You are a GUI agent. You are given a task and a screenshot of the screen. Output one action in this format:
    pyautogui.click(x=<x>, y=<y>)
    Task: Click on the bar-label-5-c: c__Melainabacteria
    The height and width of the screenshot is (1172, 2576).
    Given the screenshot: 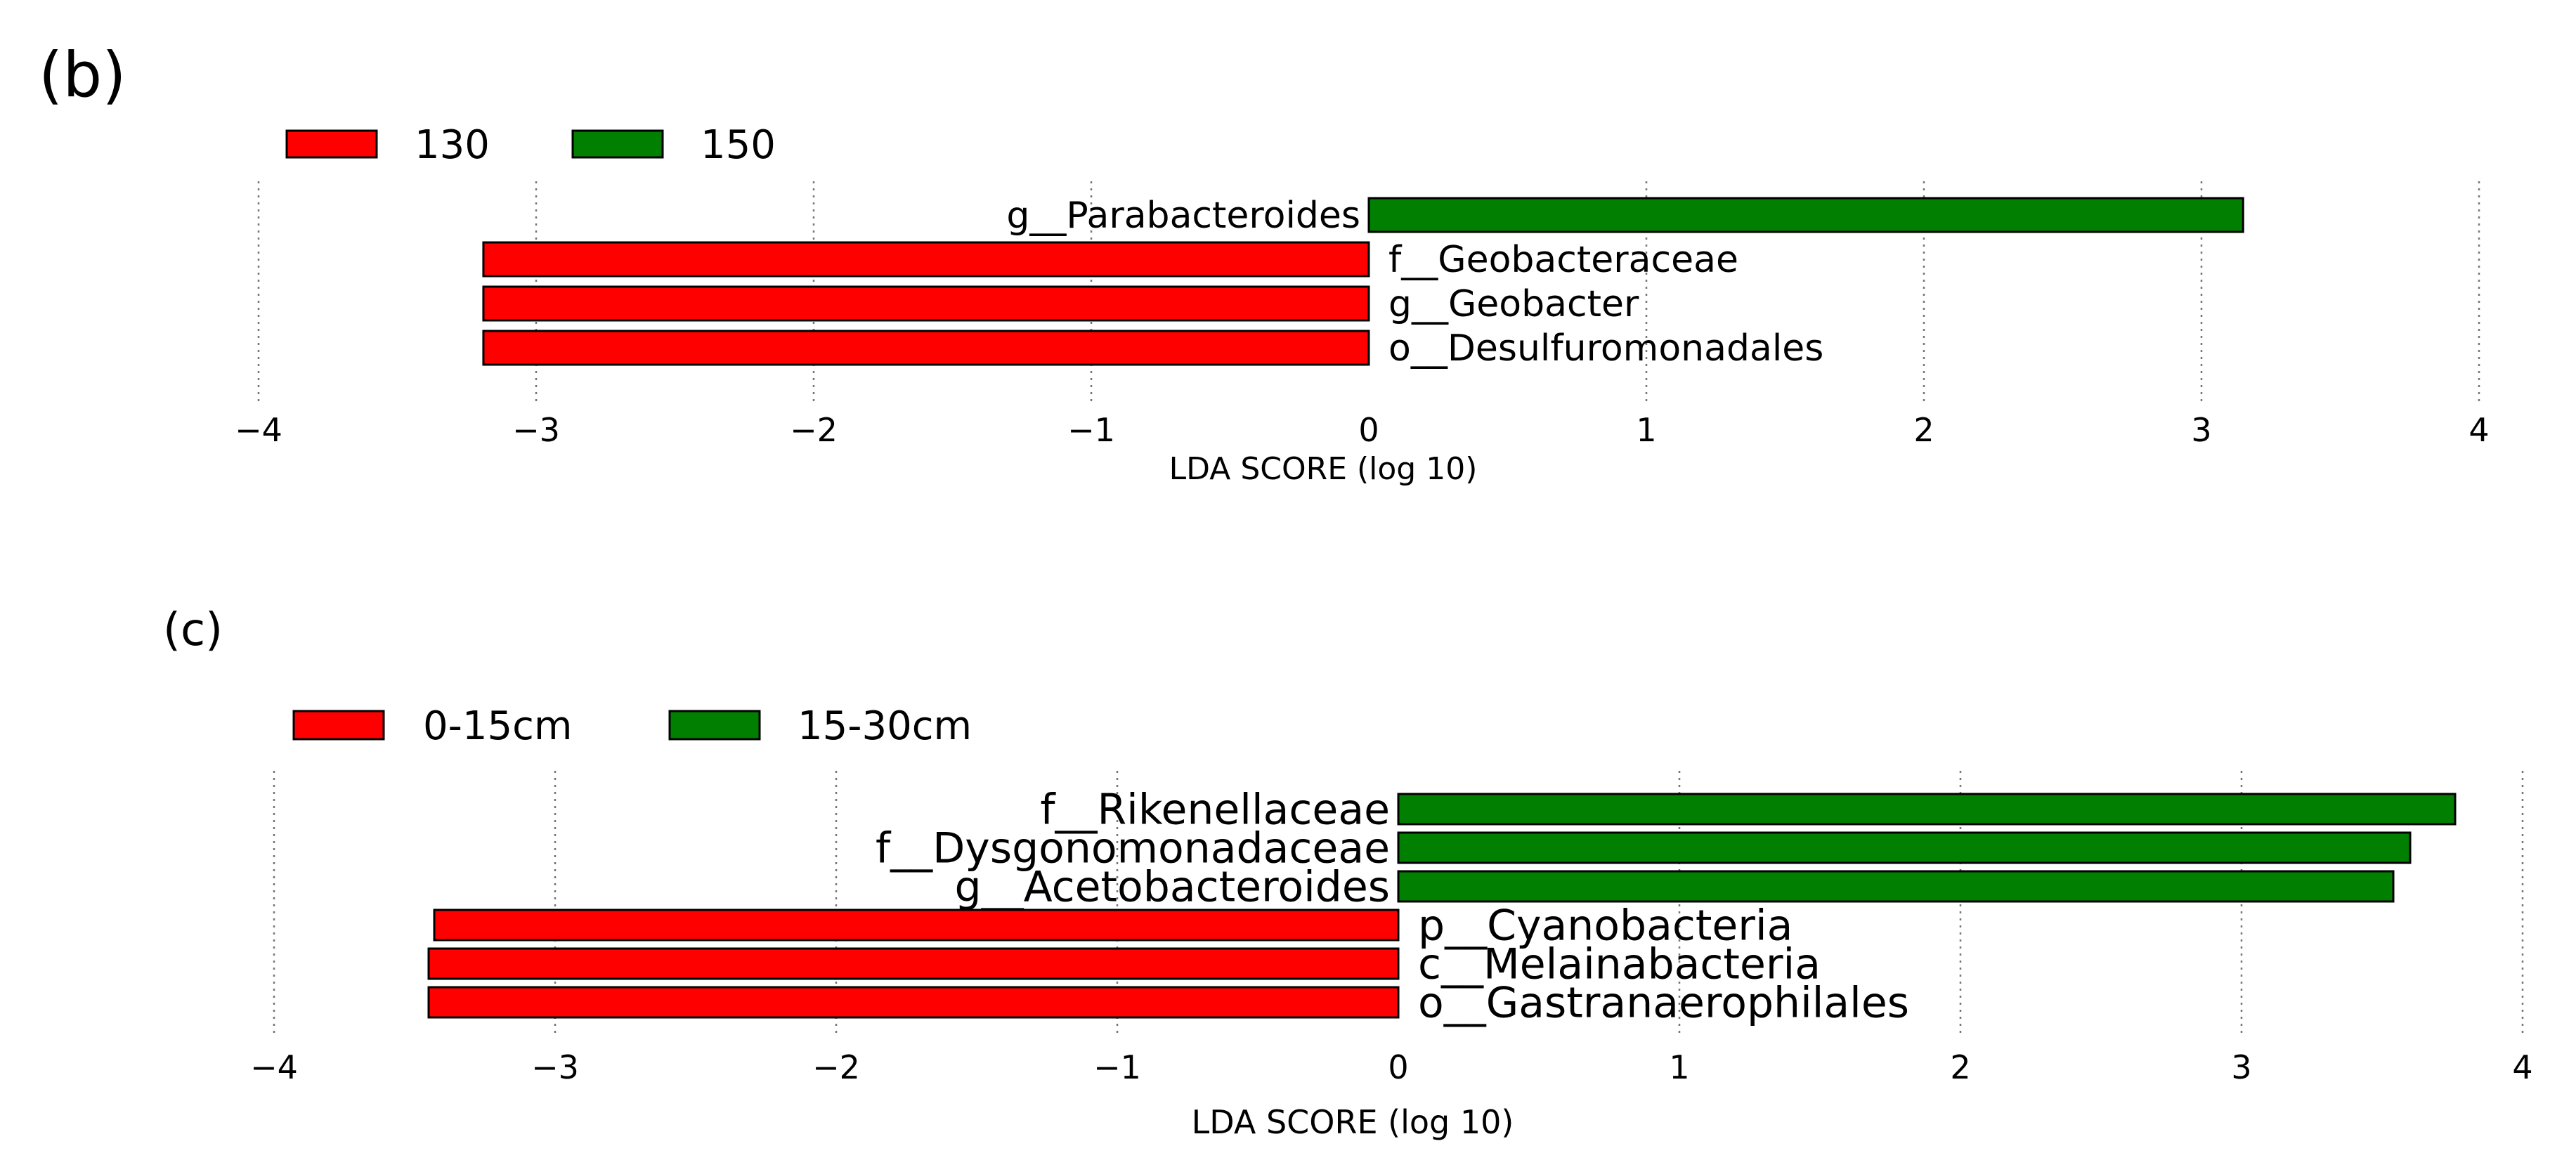 What is the action you would take?
    pyautogui.click(x=1619, y=965)
    